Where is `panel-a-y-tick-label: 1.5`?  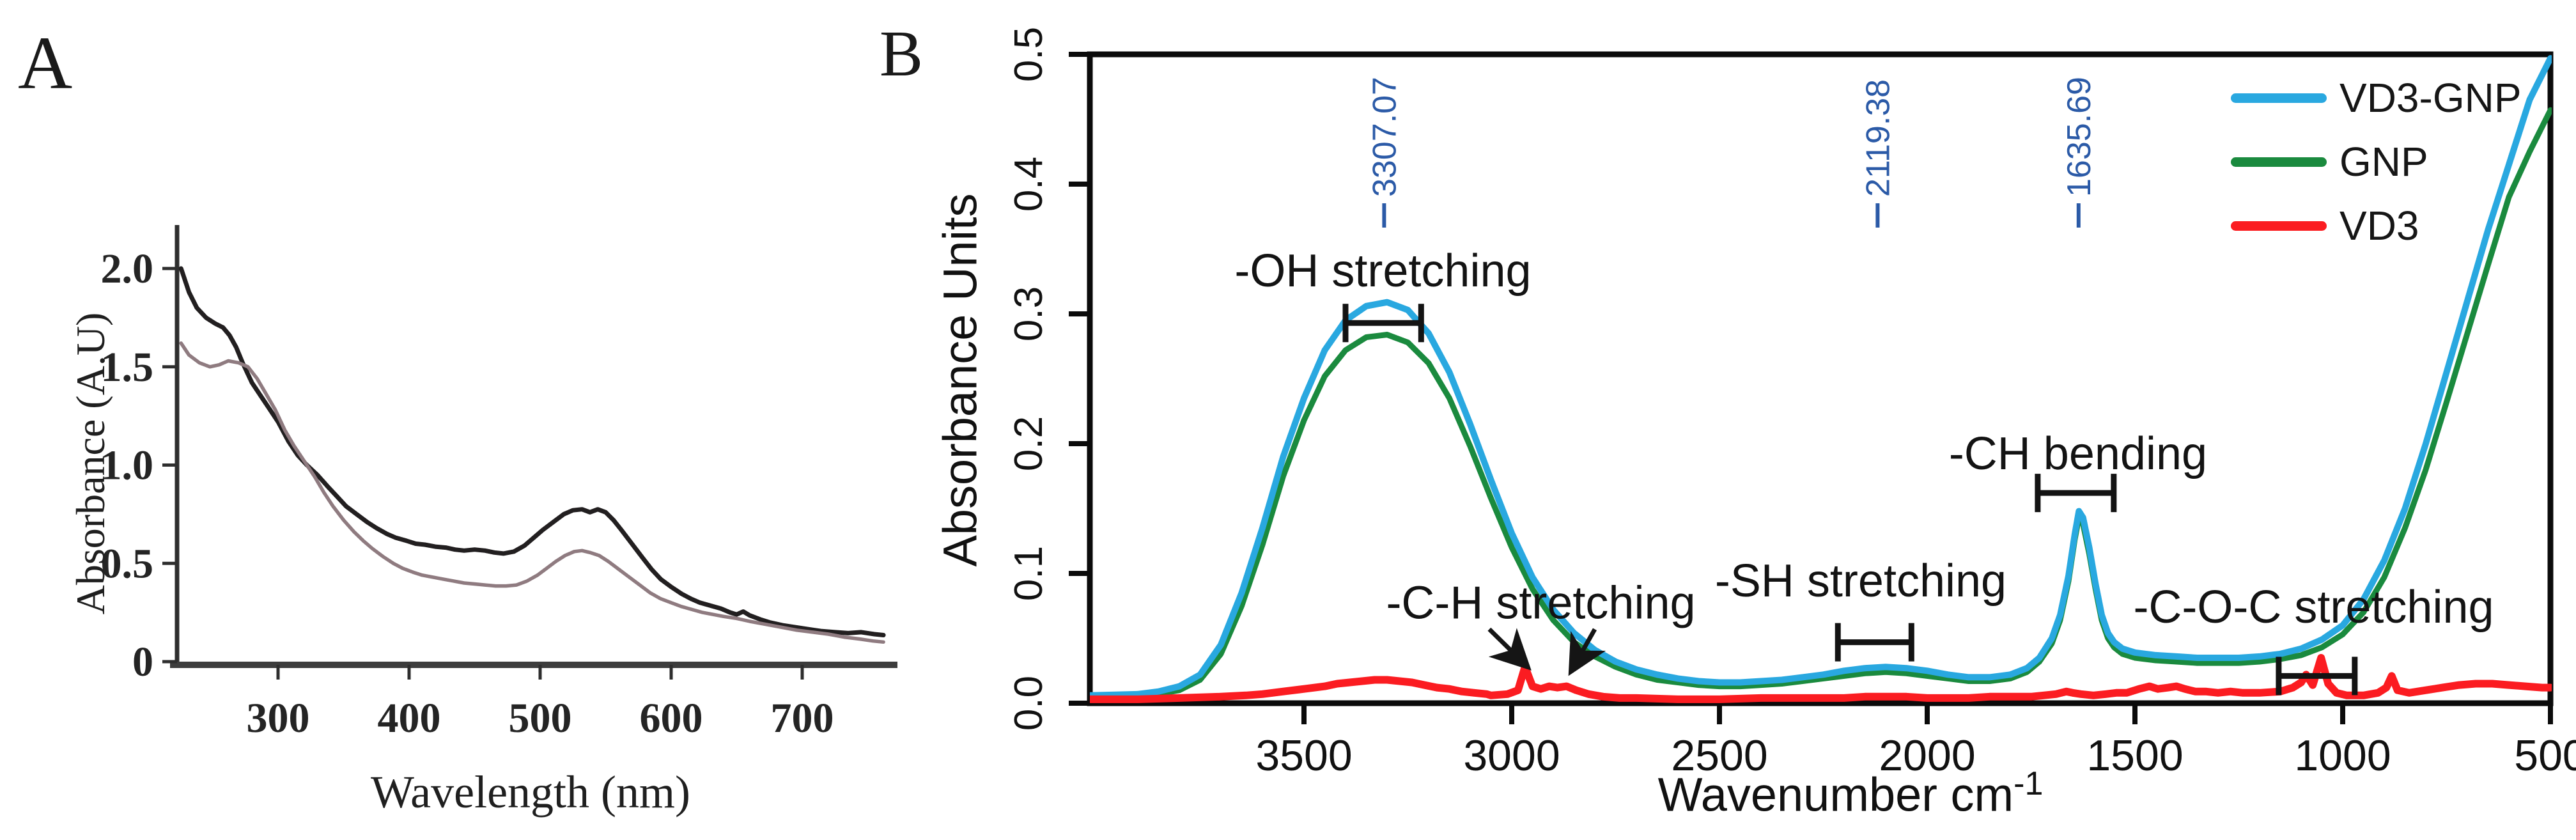
panel-a-y-tick-label: 1.5 is located at coordinates (127, 367).